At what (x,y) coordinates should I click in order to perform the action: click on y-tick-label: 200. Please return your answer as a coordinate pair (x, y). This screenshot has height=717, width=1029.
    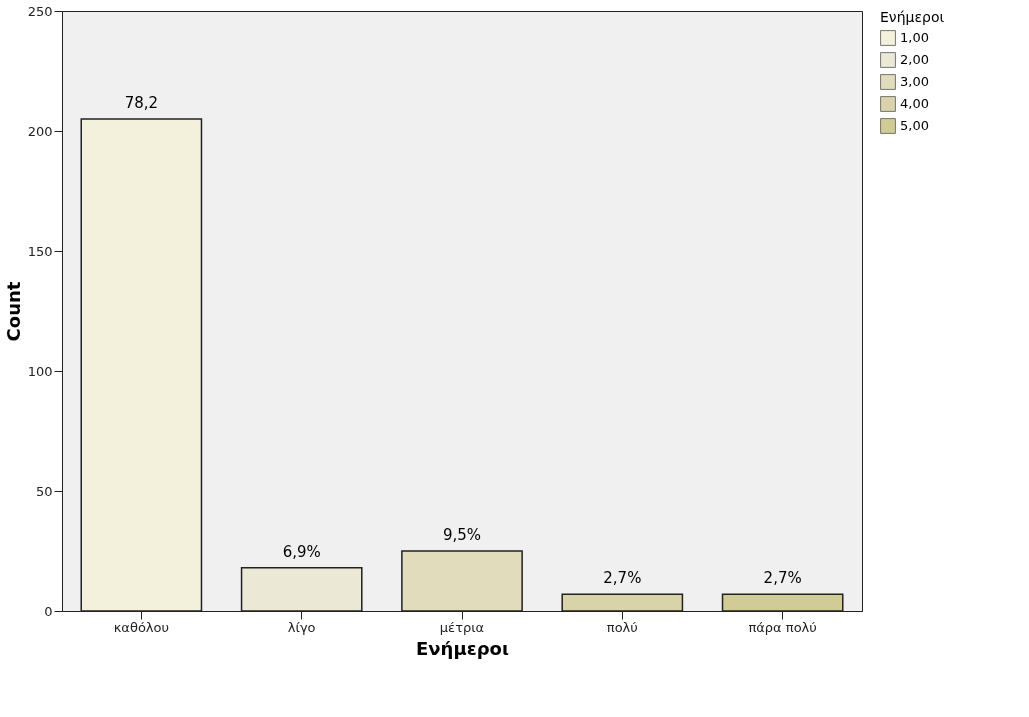
    Looking at the image, I should click on (40, 131).